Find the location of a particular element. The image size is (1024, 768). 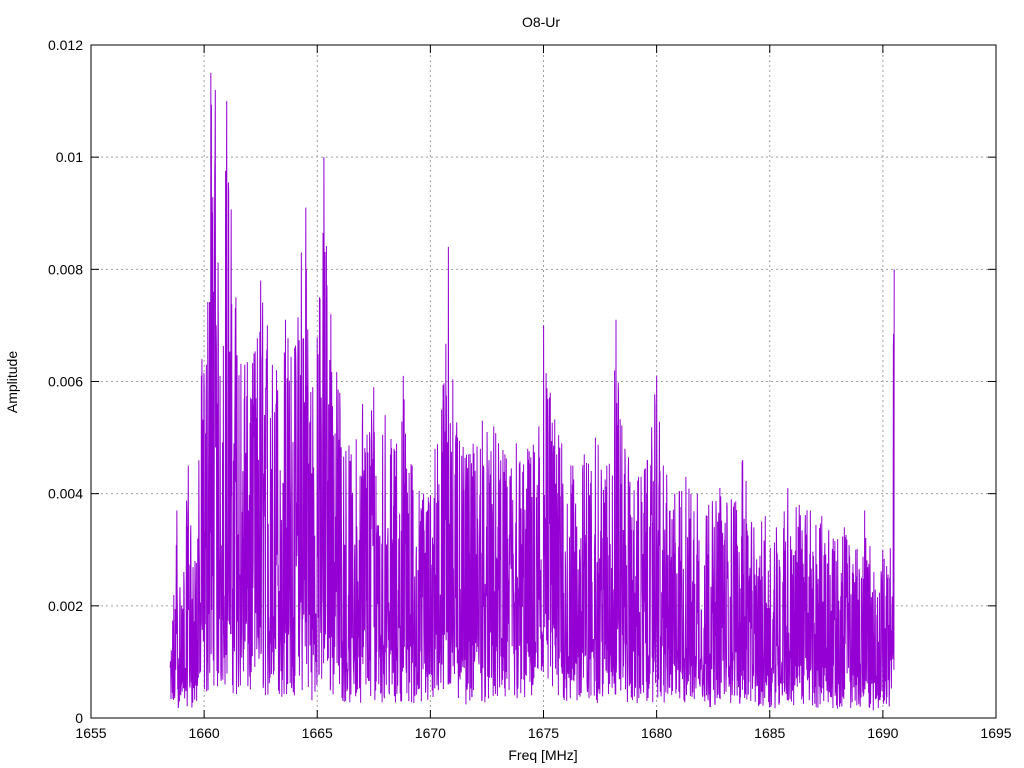

x-tick-label: 1680 is located at coordinates (656, 733).